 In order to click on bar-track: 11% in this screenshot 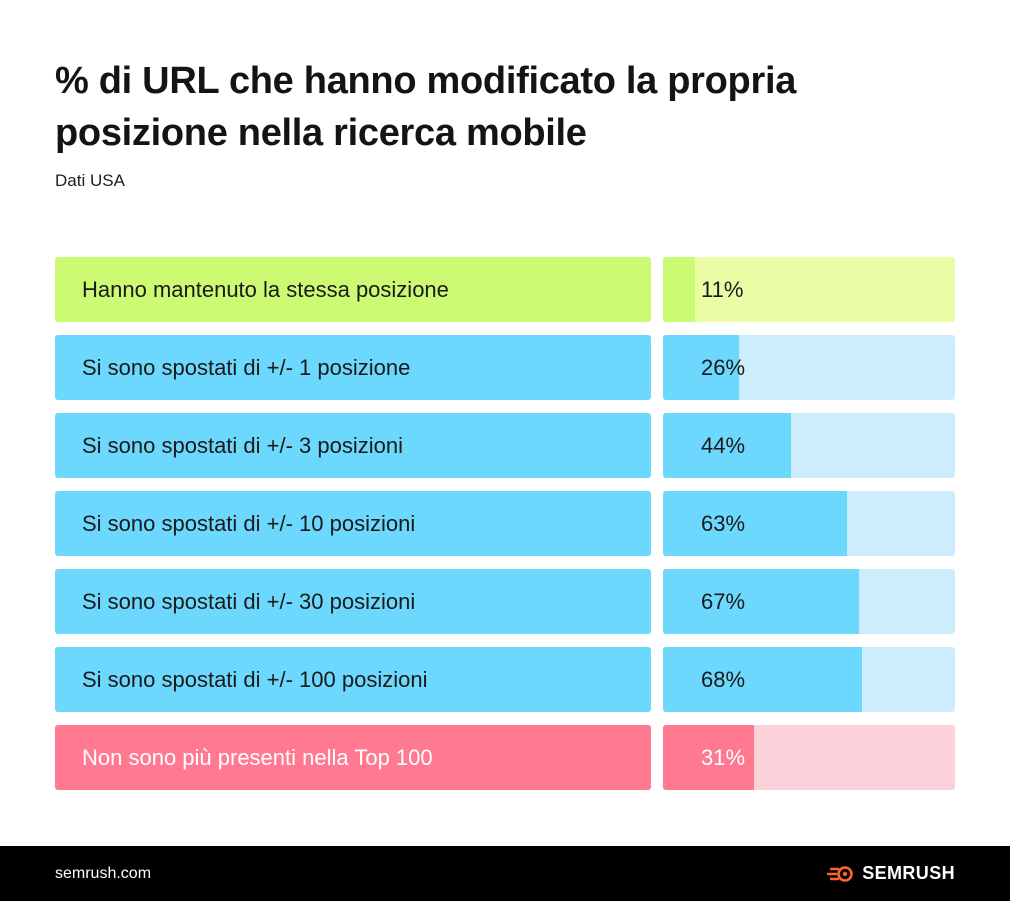, I will do `click(809, 289)`.